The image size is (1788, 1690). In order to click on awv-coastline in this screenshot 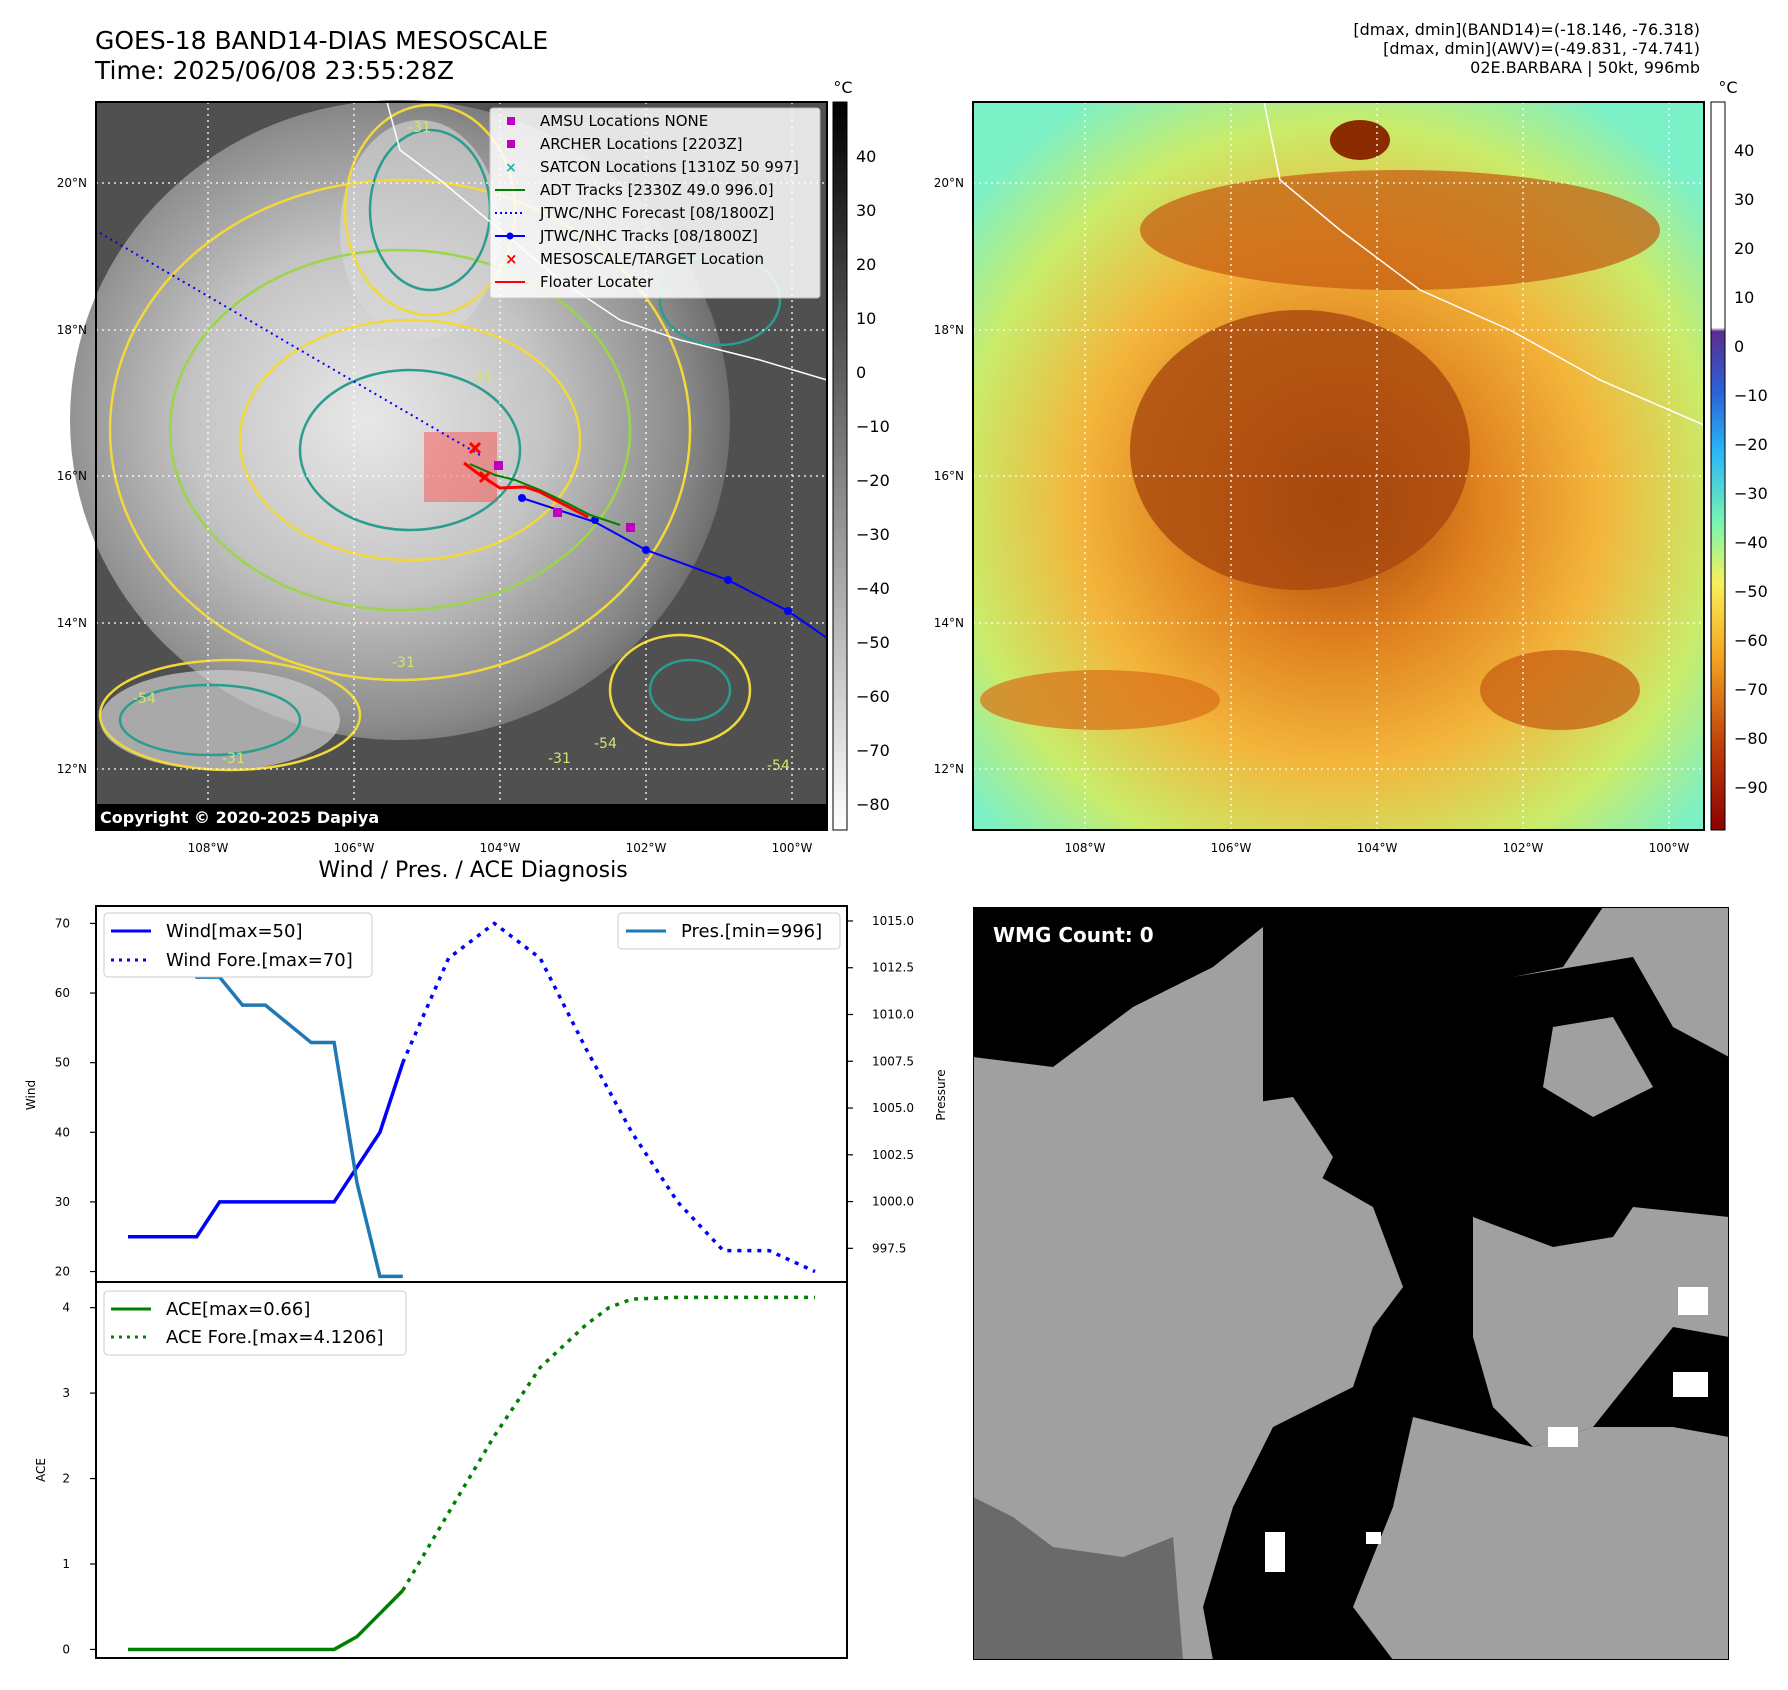, I will do `click(1484, 263)`.